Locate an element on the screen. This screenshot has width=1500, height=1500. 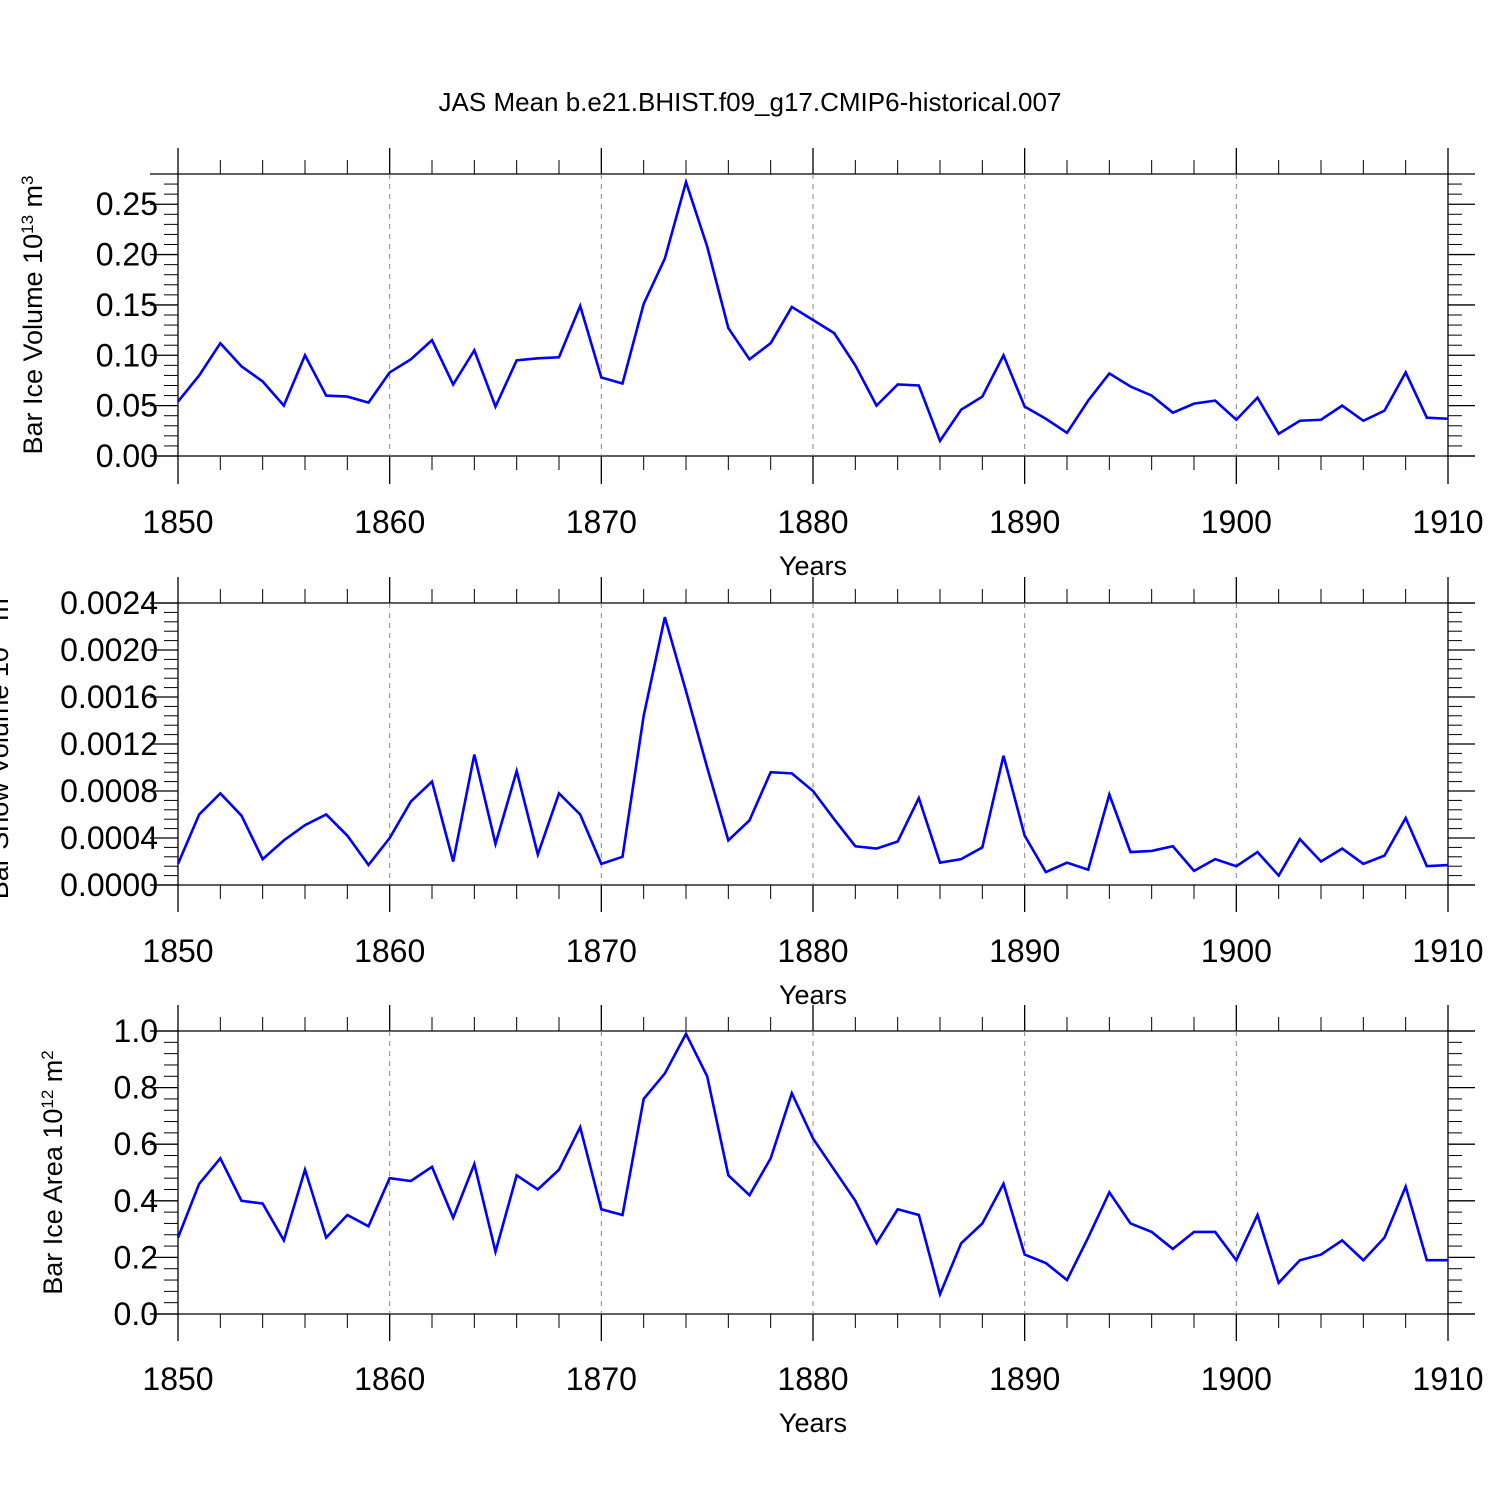
y-axis-title-text: Bar Ice Volume 10 is located at coordinates (33, 344).